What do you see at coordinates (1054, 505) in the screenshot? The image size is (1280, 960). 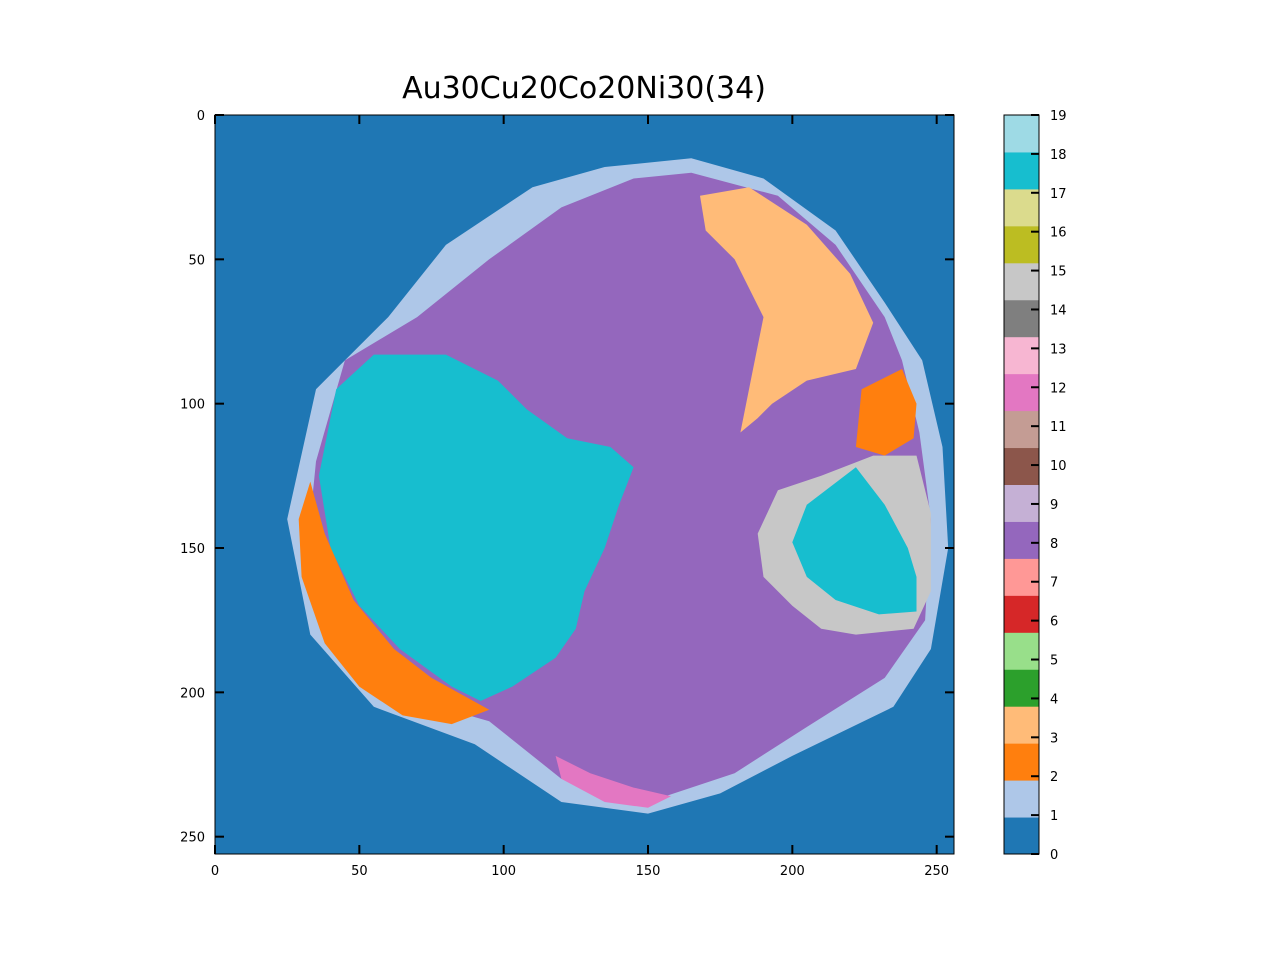 I see `colorbar-tick-label-9: 9` at bounding box center [1054, 505].